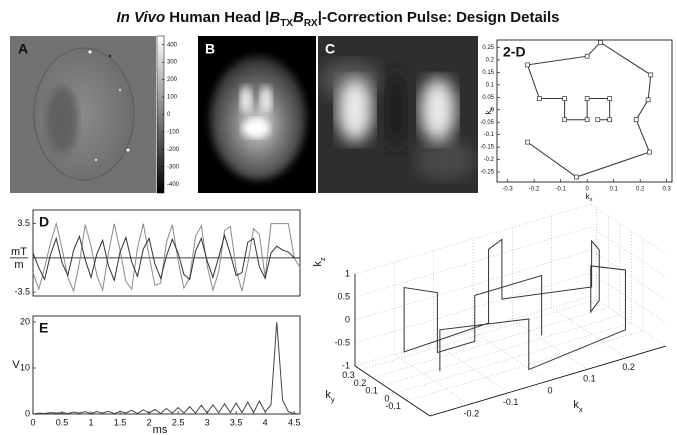 This screenshot has width=677, height=435. I want to click on x-axis-label: ms, so click(160, 429).